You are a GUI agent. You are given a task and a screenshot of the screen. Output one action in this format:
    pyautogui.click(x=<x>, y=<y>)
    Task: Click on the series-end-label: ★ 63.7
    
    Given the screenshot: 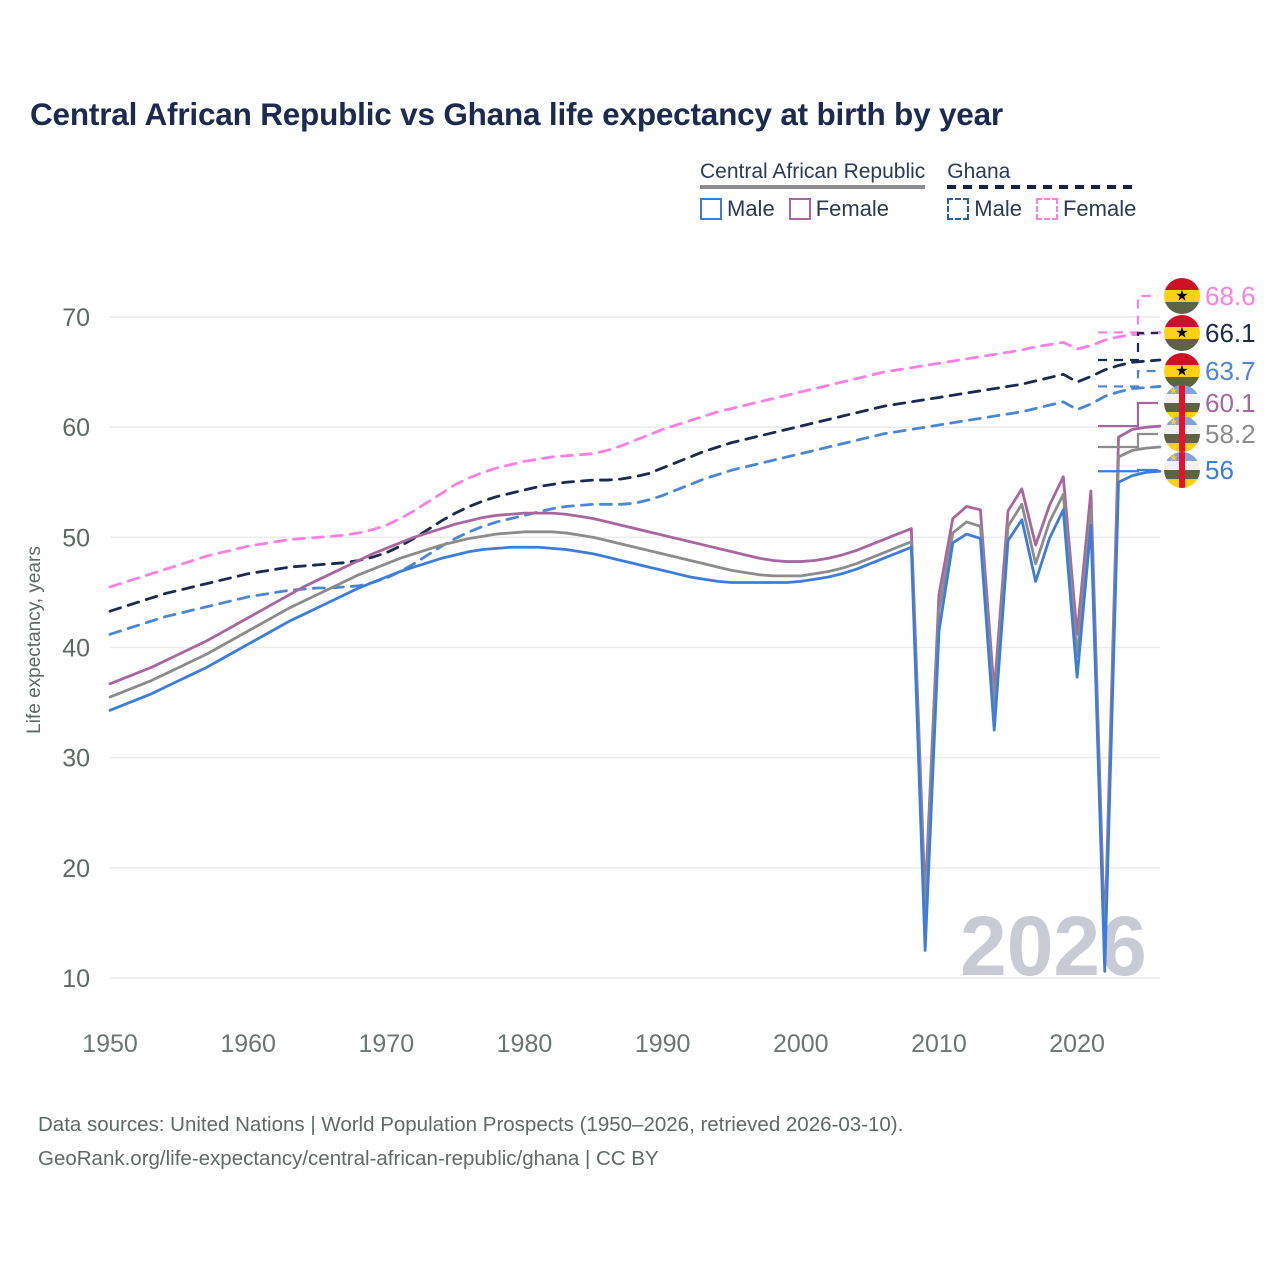 What is the action you would take?
    pyautogui.click(x=1210, y=371)
    